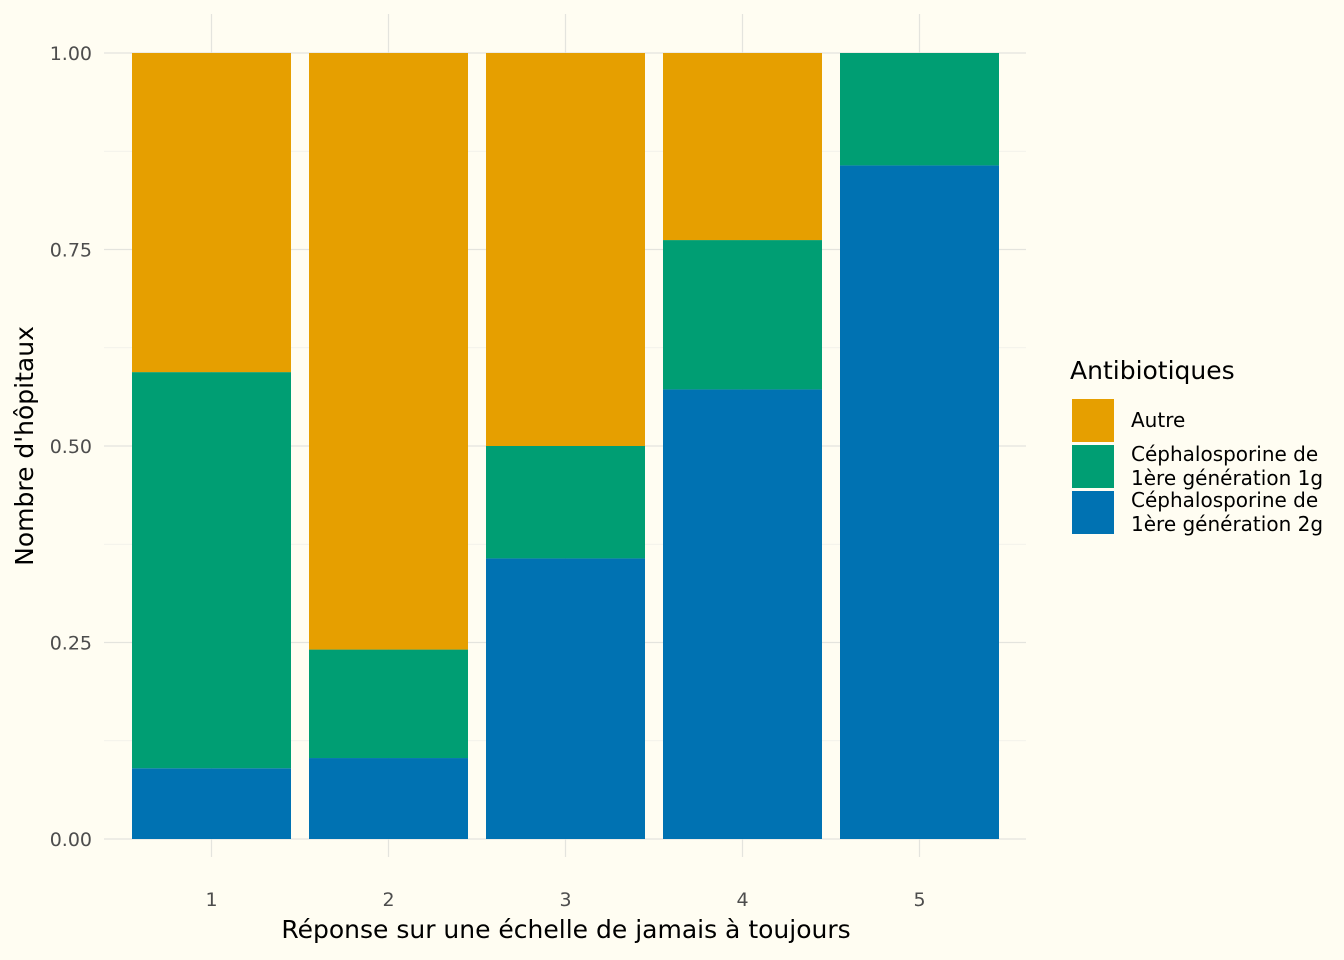 This screenshot has height=960, width=1344. Describe the element at coordinates (1227, 524) in the screenshot. I see `legend-label: 1ère génération 2g` at that location.